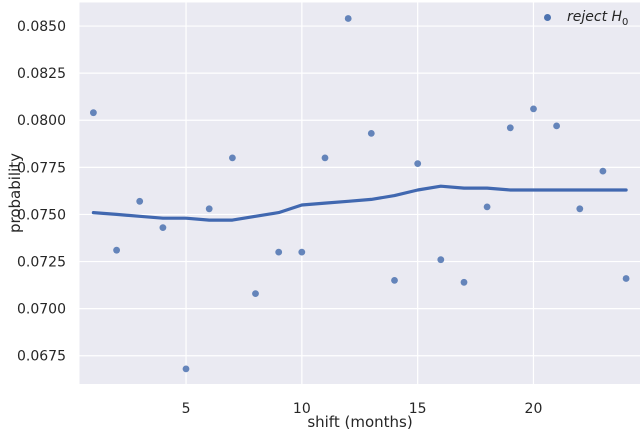  What do you see at coordinates (534, 409) in the screenshot?
I see `x-tick-label: 20` at bounding box center [534, 409].